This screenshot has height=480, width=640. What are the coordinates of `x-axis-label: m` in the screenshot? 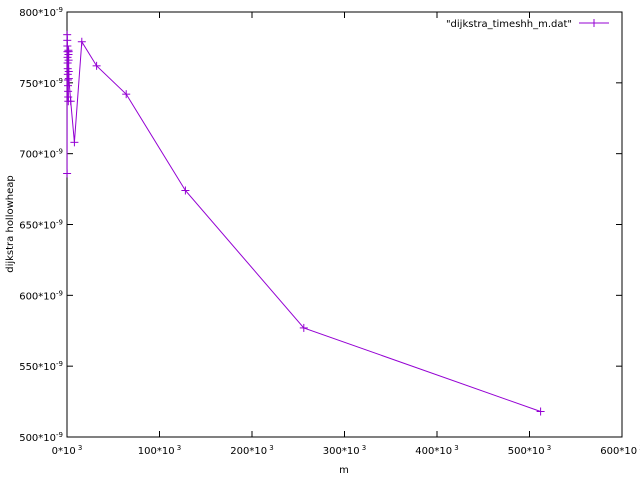 It's located at (344, 470).